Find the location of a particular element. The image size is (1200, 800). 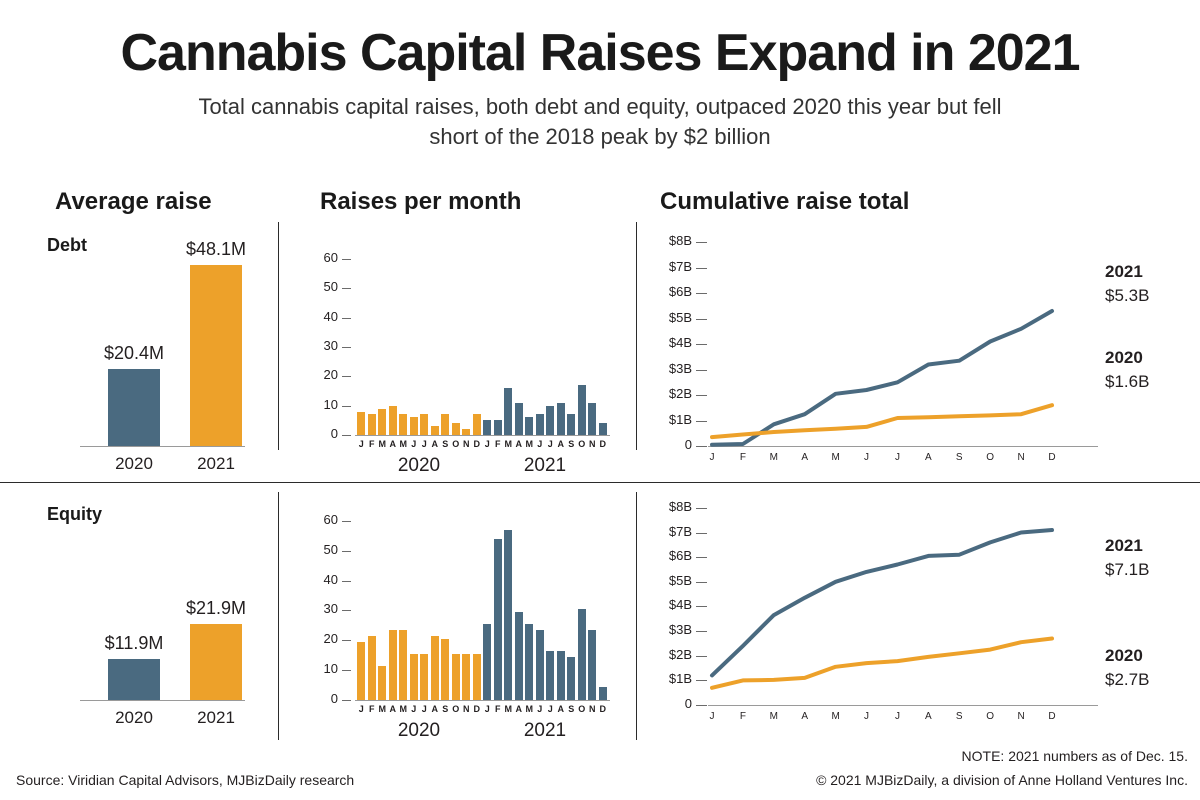

month-tick-4: M is located at coordinates (403, 444).